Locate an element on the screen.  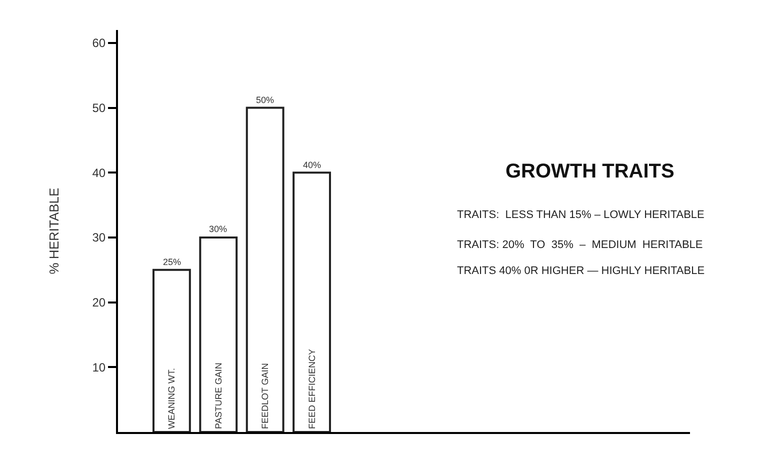
data-label: 25% is located at coordinates (172, 262).